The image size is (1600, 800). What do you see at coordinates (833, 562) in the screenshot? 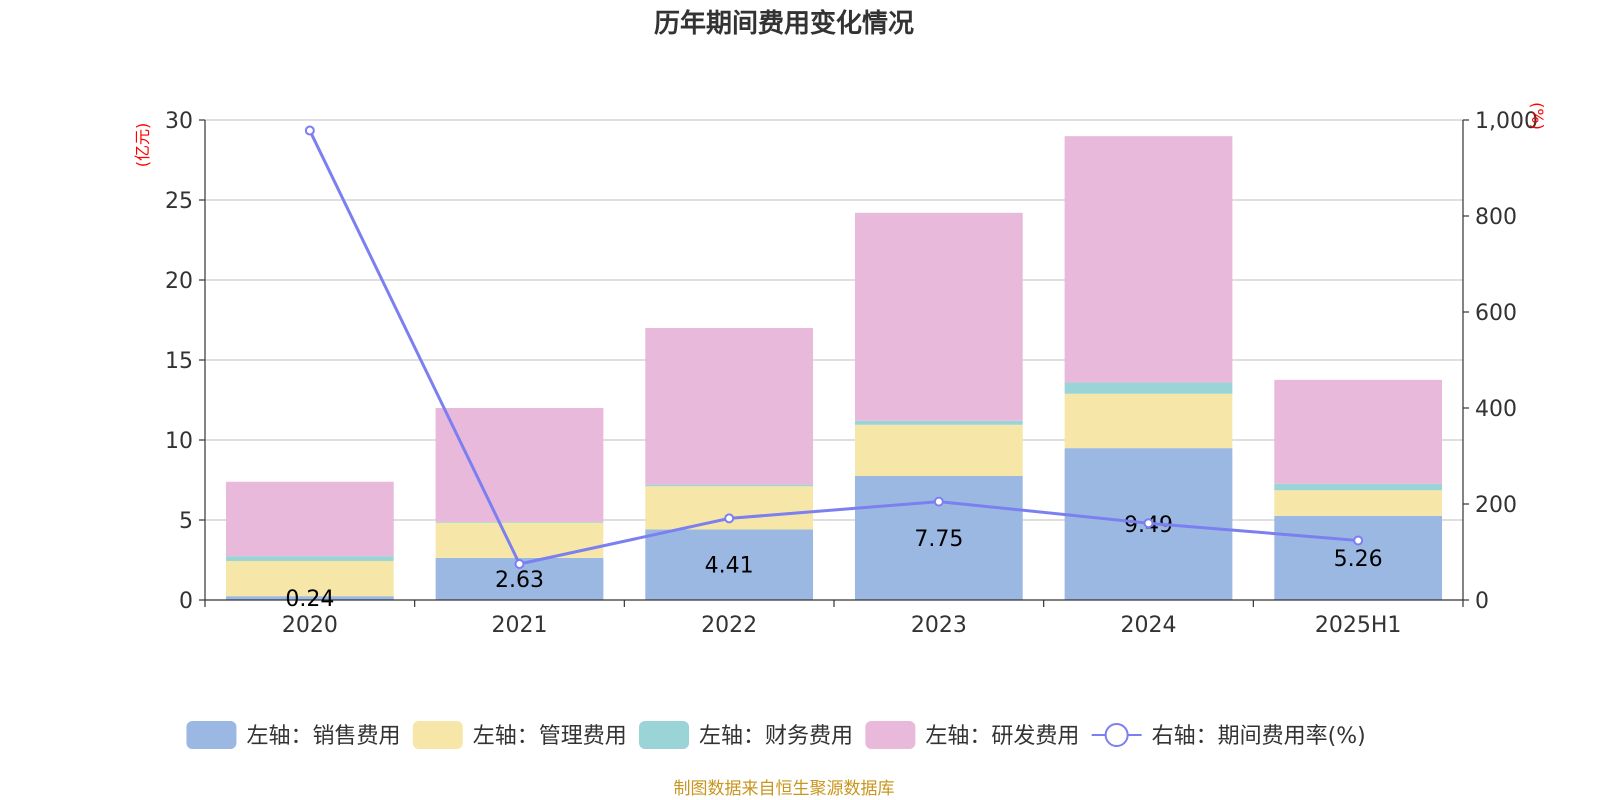
I see `bar-labels: 0.242.634.417.759.495.26` at bounding box center [833, 562].